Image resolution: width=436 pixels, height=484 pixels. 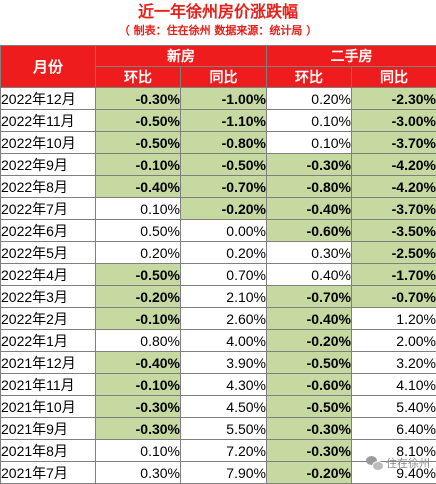 I want to click on month-cell: 2021年12月, so click(x=48, y=363).